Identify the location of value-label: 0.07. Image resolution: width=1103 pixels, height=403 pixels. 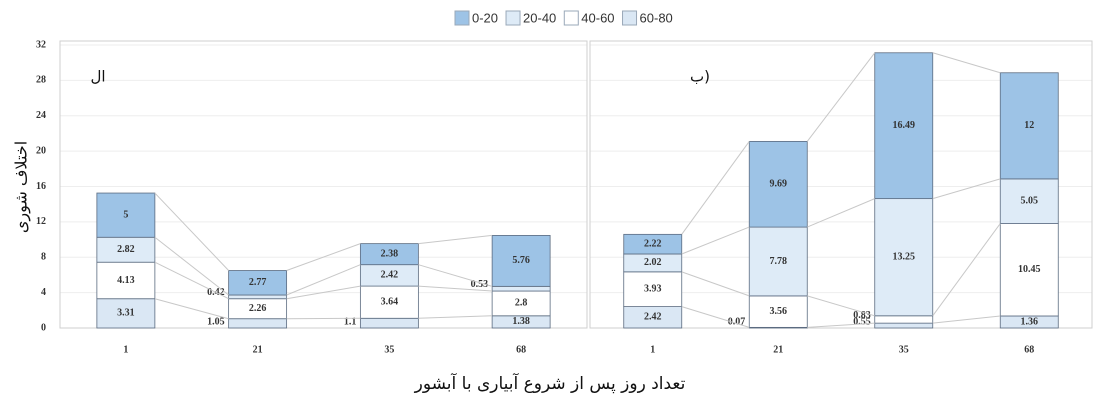
(737, 321).